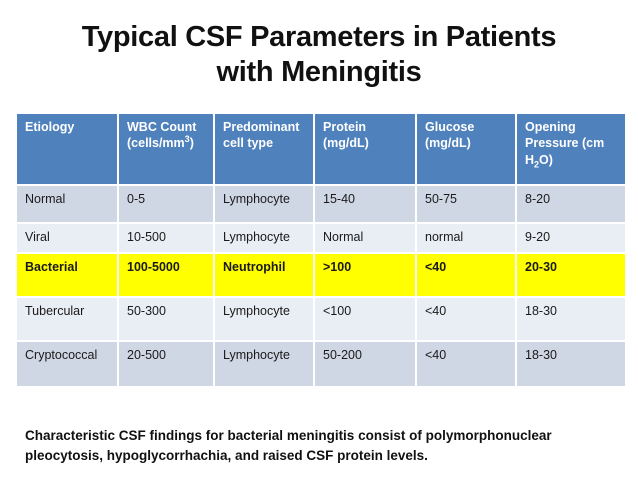  Describe the element at coordinates (319, 72) in the screenshot. I see `title-line-2: with Meningitis` at that location.